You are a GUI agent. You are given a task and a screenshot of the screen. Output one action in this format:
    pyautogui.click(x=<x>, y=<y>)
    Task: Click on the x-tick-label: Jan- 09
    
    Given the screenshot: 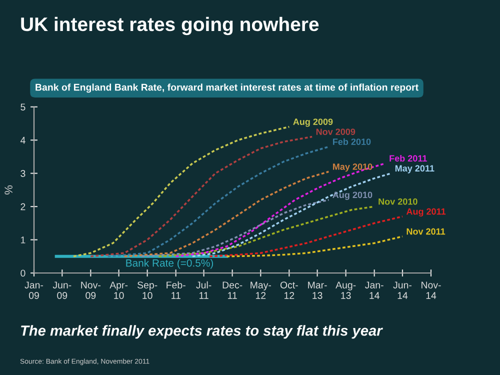 What is the action you would take?
    pyautogui.click(x=34, y=290)
    